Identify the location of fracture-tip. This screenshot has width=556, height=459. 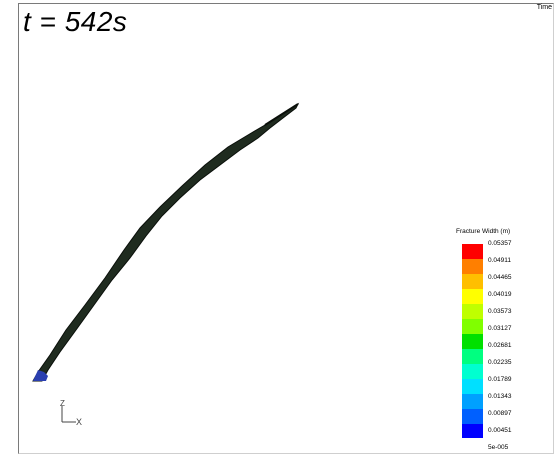
(40, 375).